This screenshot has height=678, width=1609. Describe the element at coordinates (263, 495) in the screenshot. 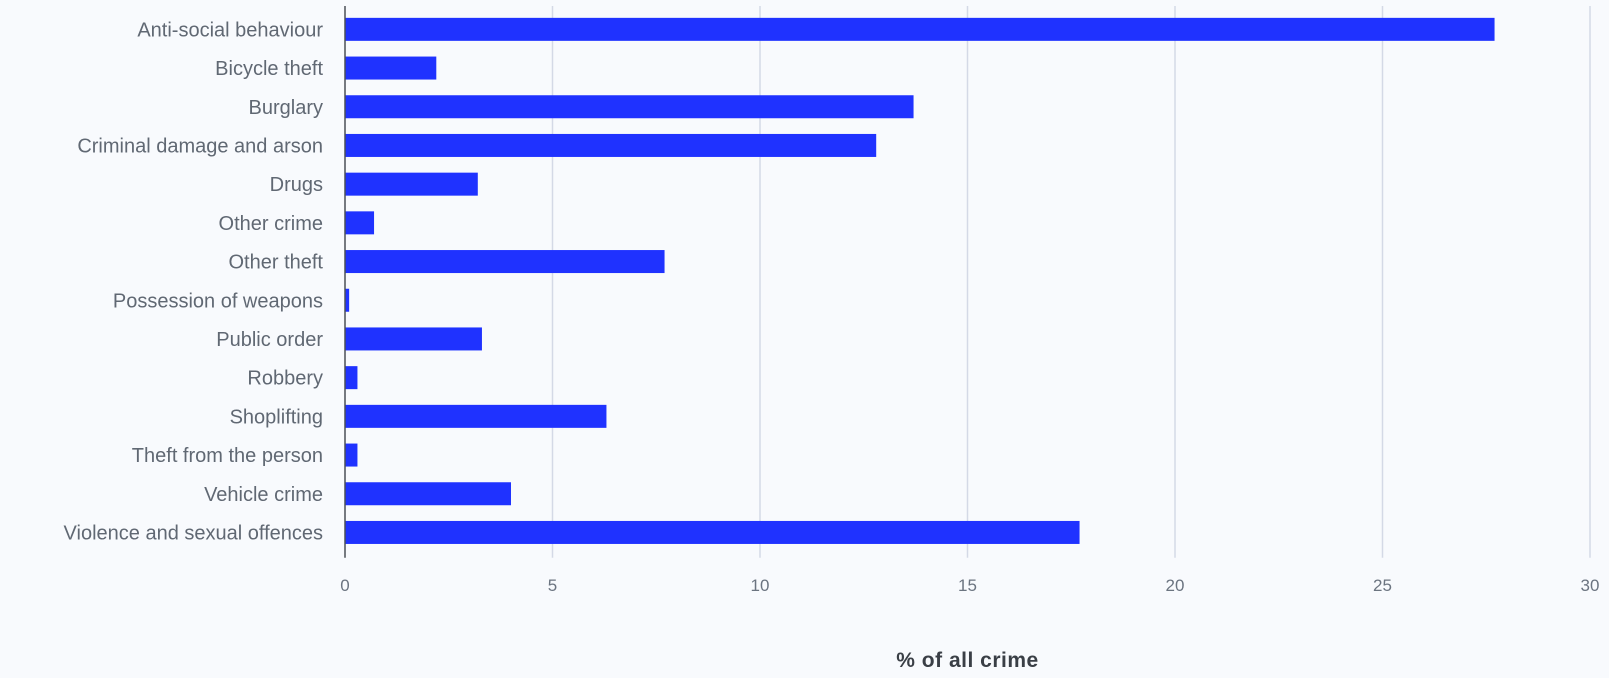

I see `category-label: Vehicle crime` at that location.